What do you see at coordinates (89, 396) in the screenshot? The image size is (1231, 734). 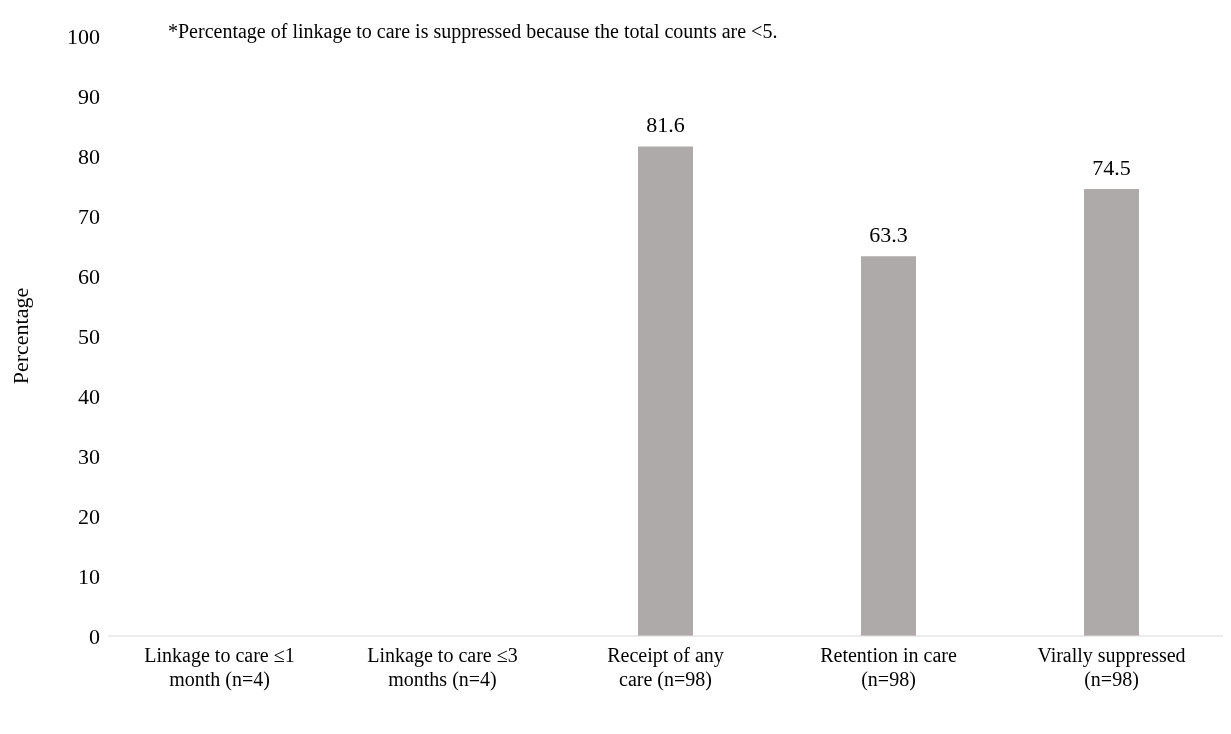 I see `y-tick-label: 40` at bounding box center [89, 396].